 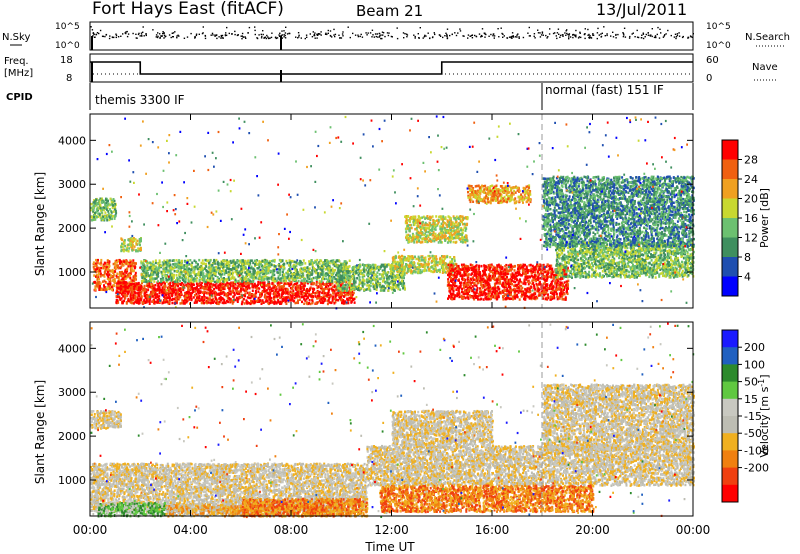 What do you see at coordinates (18, 73) in the screenshot?
I see `freq-unit-label: [MHz]` at bounding box center [18, 73].